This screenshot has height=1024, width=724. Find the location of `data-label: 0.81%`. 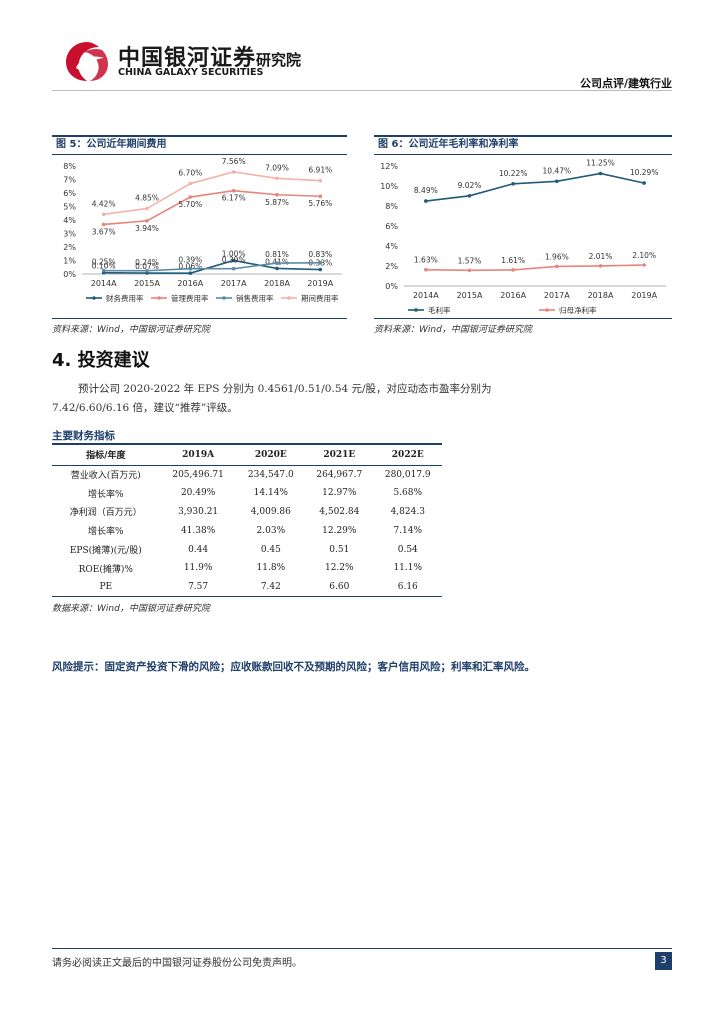

data-label: 0.81% is located at coordinates (277, 254).